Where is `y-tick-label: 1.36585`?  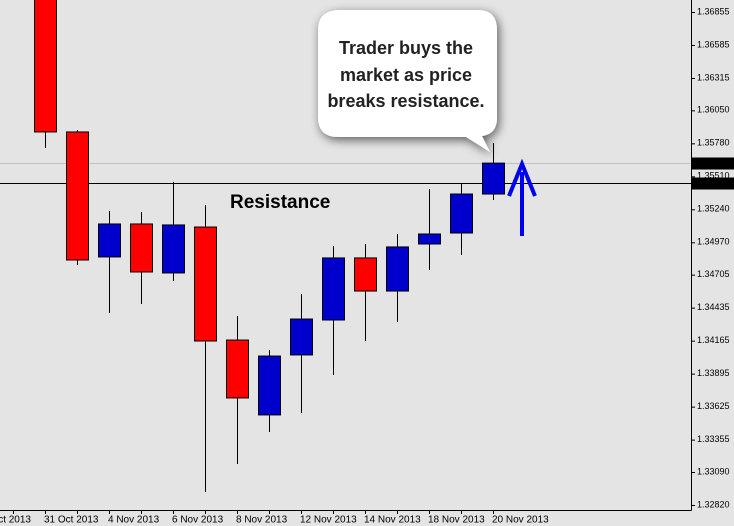 y-tick-label: 1.36585 is located at coordinates (713, 44).